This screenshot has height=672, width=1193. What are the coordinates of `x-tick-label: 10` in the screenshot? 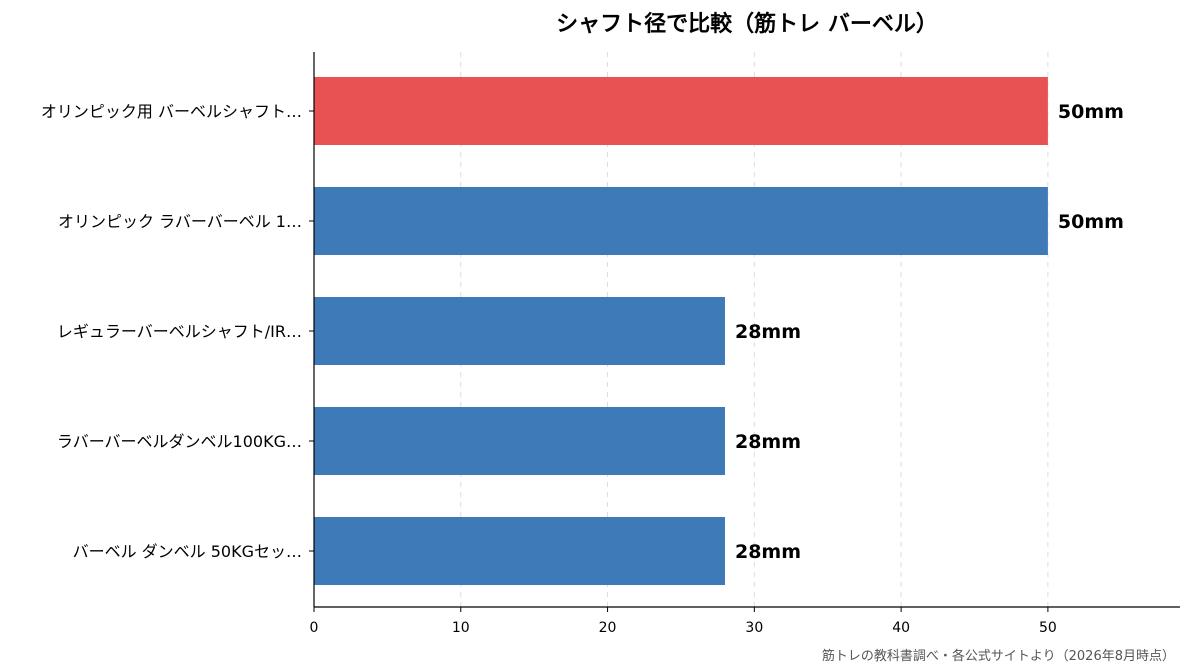 It's located at (461, 628).